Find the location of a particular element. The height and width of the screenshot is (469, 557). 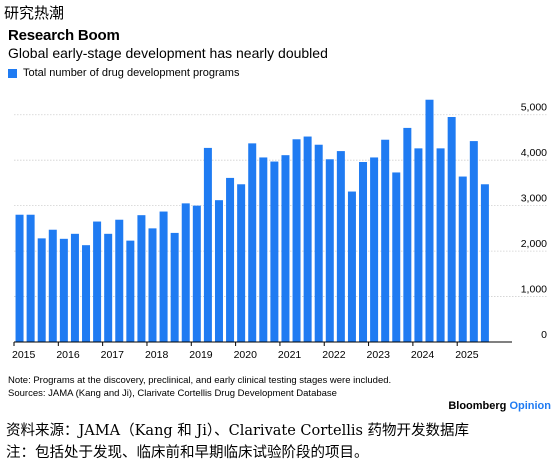

x-tick-label: 2015 is located at coordinates (24, 355).